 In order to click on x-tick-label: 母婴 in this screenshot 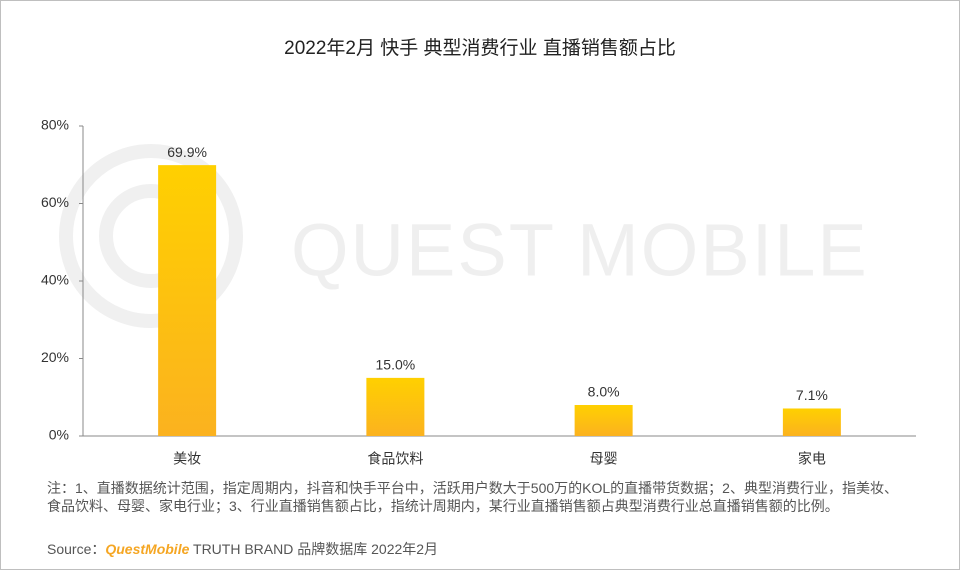, I will do `click(604, 459)`.